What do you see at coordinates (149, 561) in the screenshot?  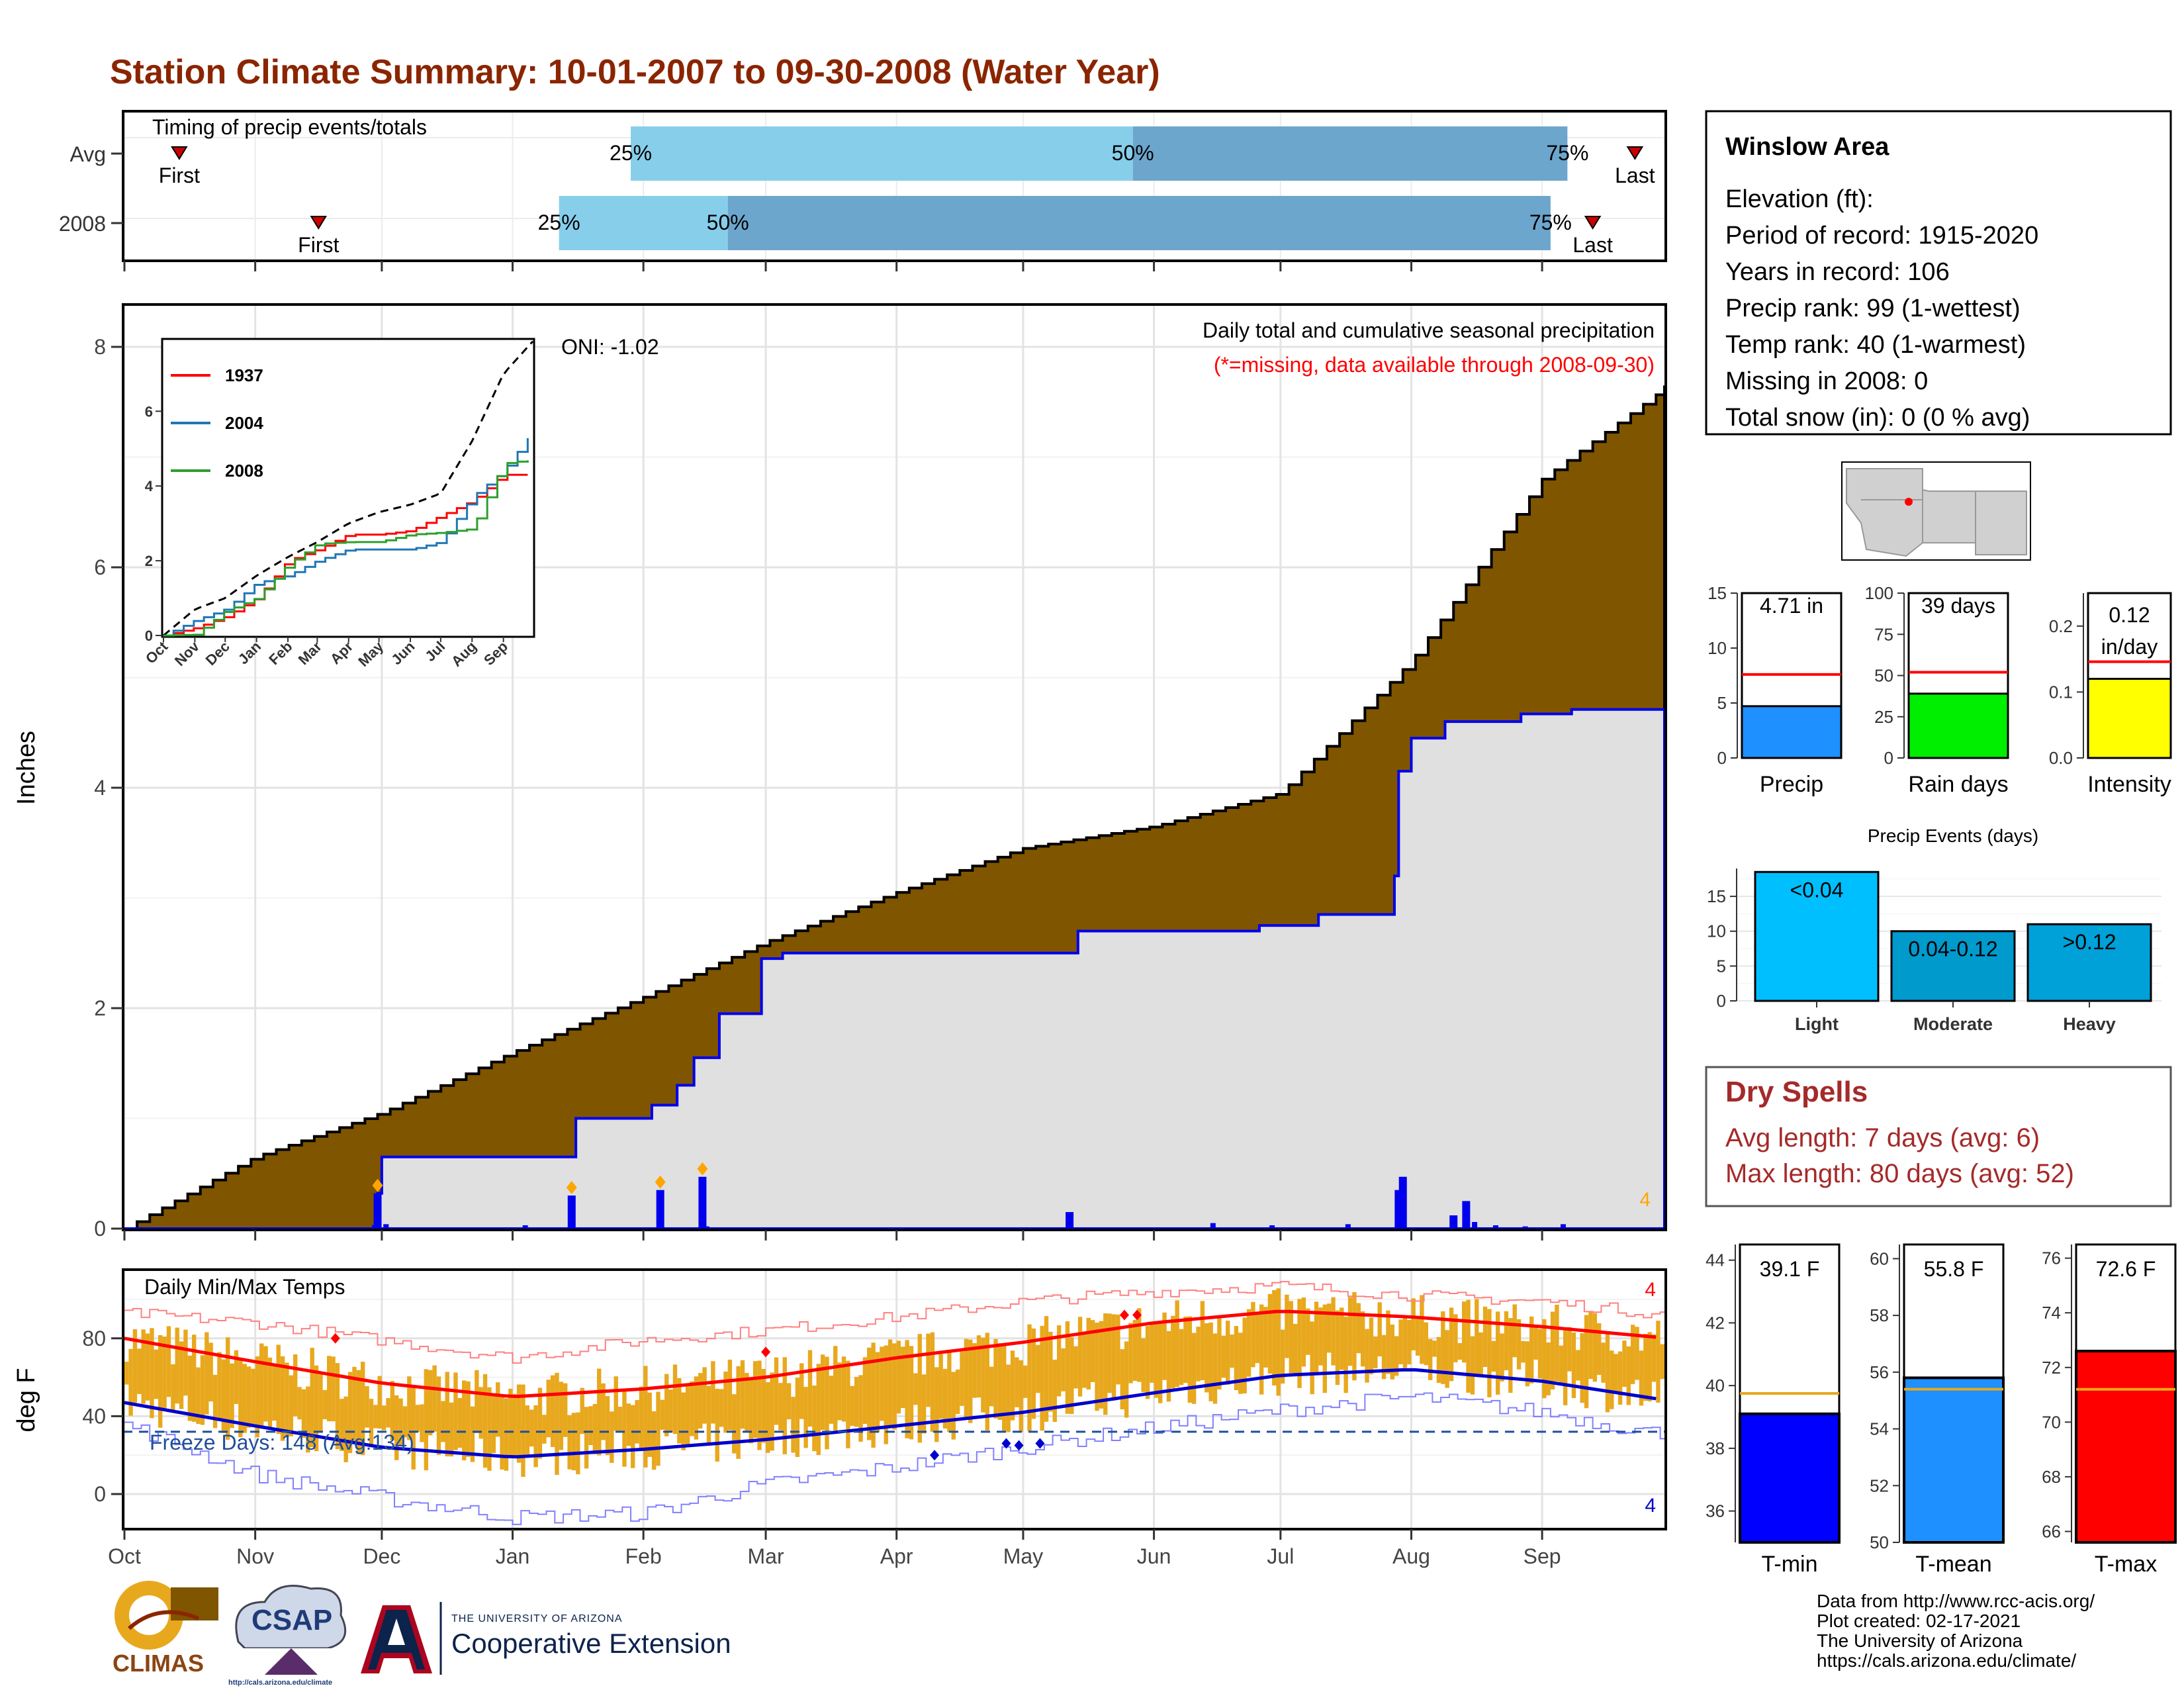 I see `inset-ytick-label: 2` at bounding box center [149, 561].